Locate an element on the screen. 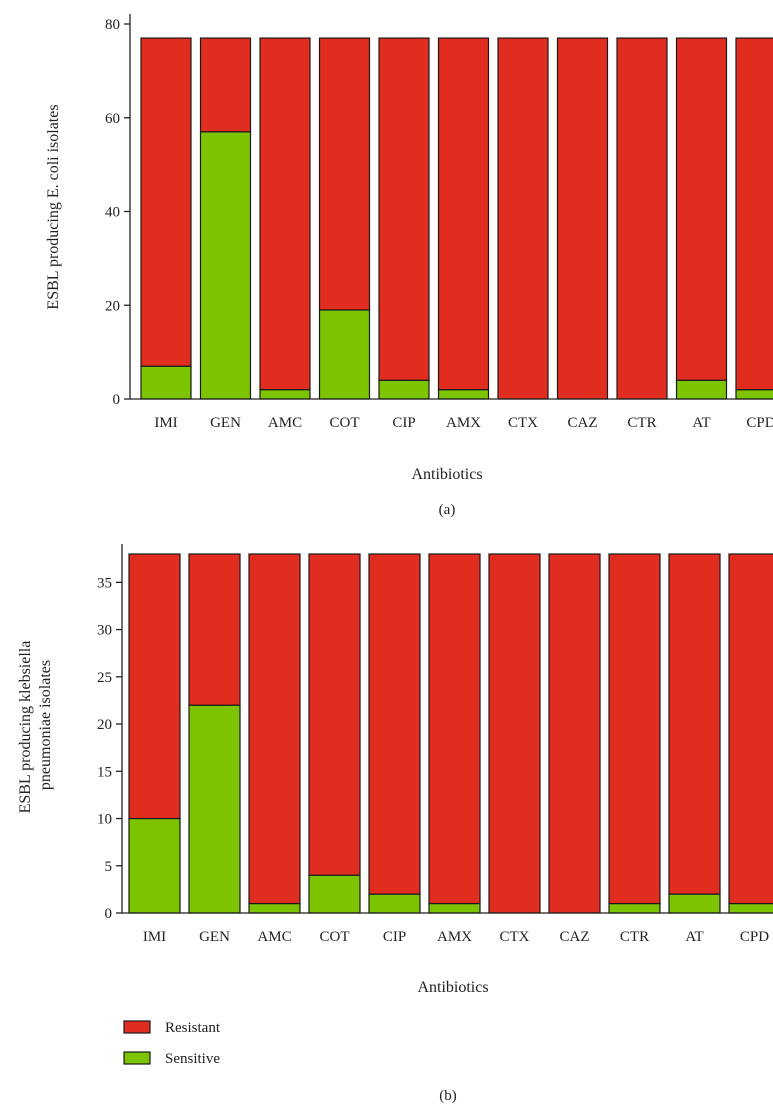  panel-b-x-axis-label: Antibiotics is located at coordinates (452, 987).